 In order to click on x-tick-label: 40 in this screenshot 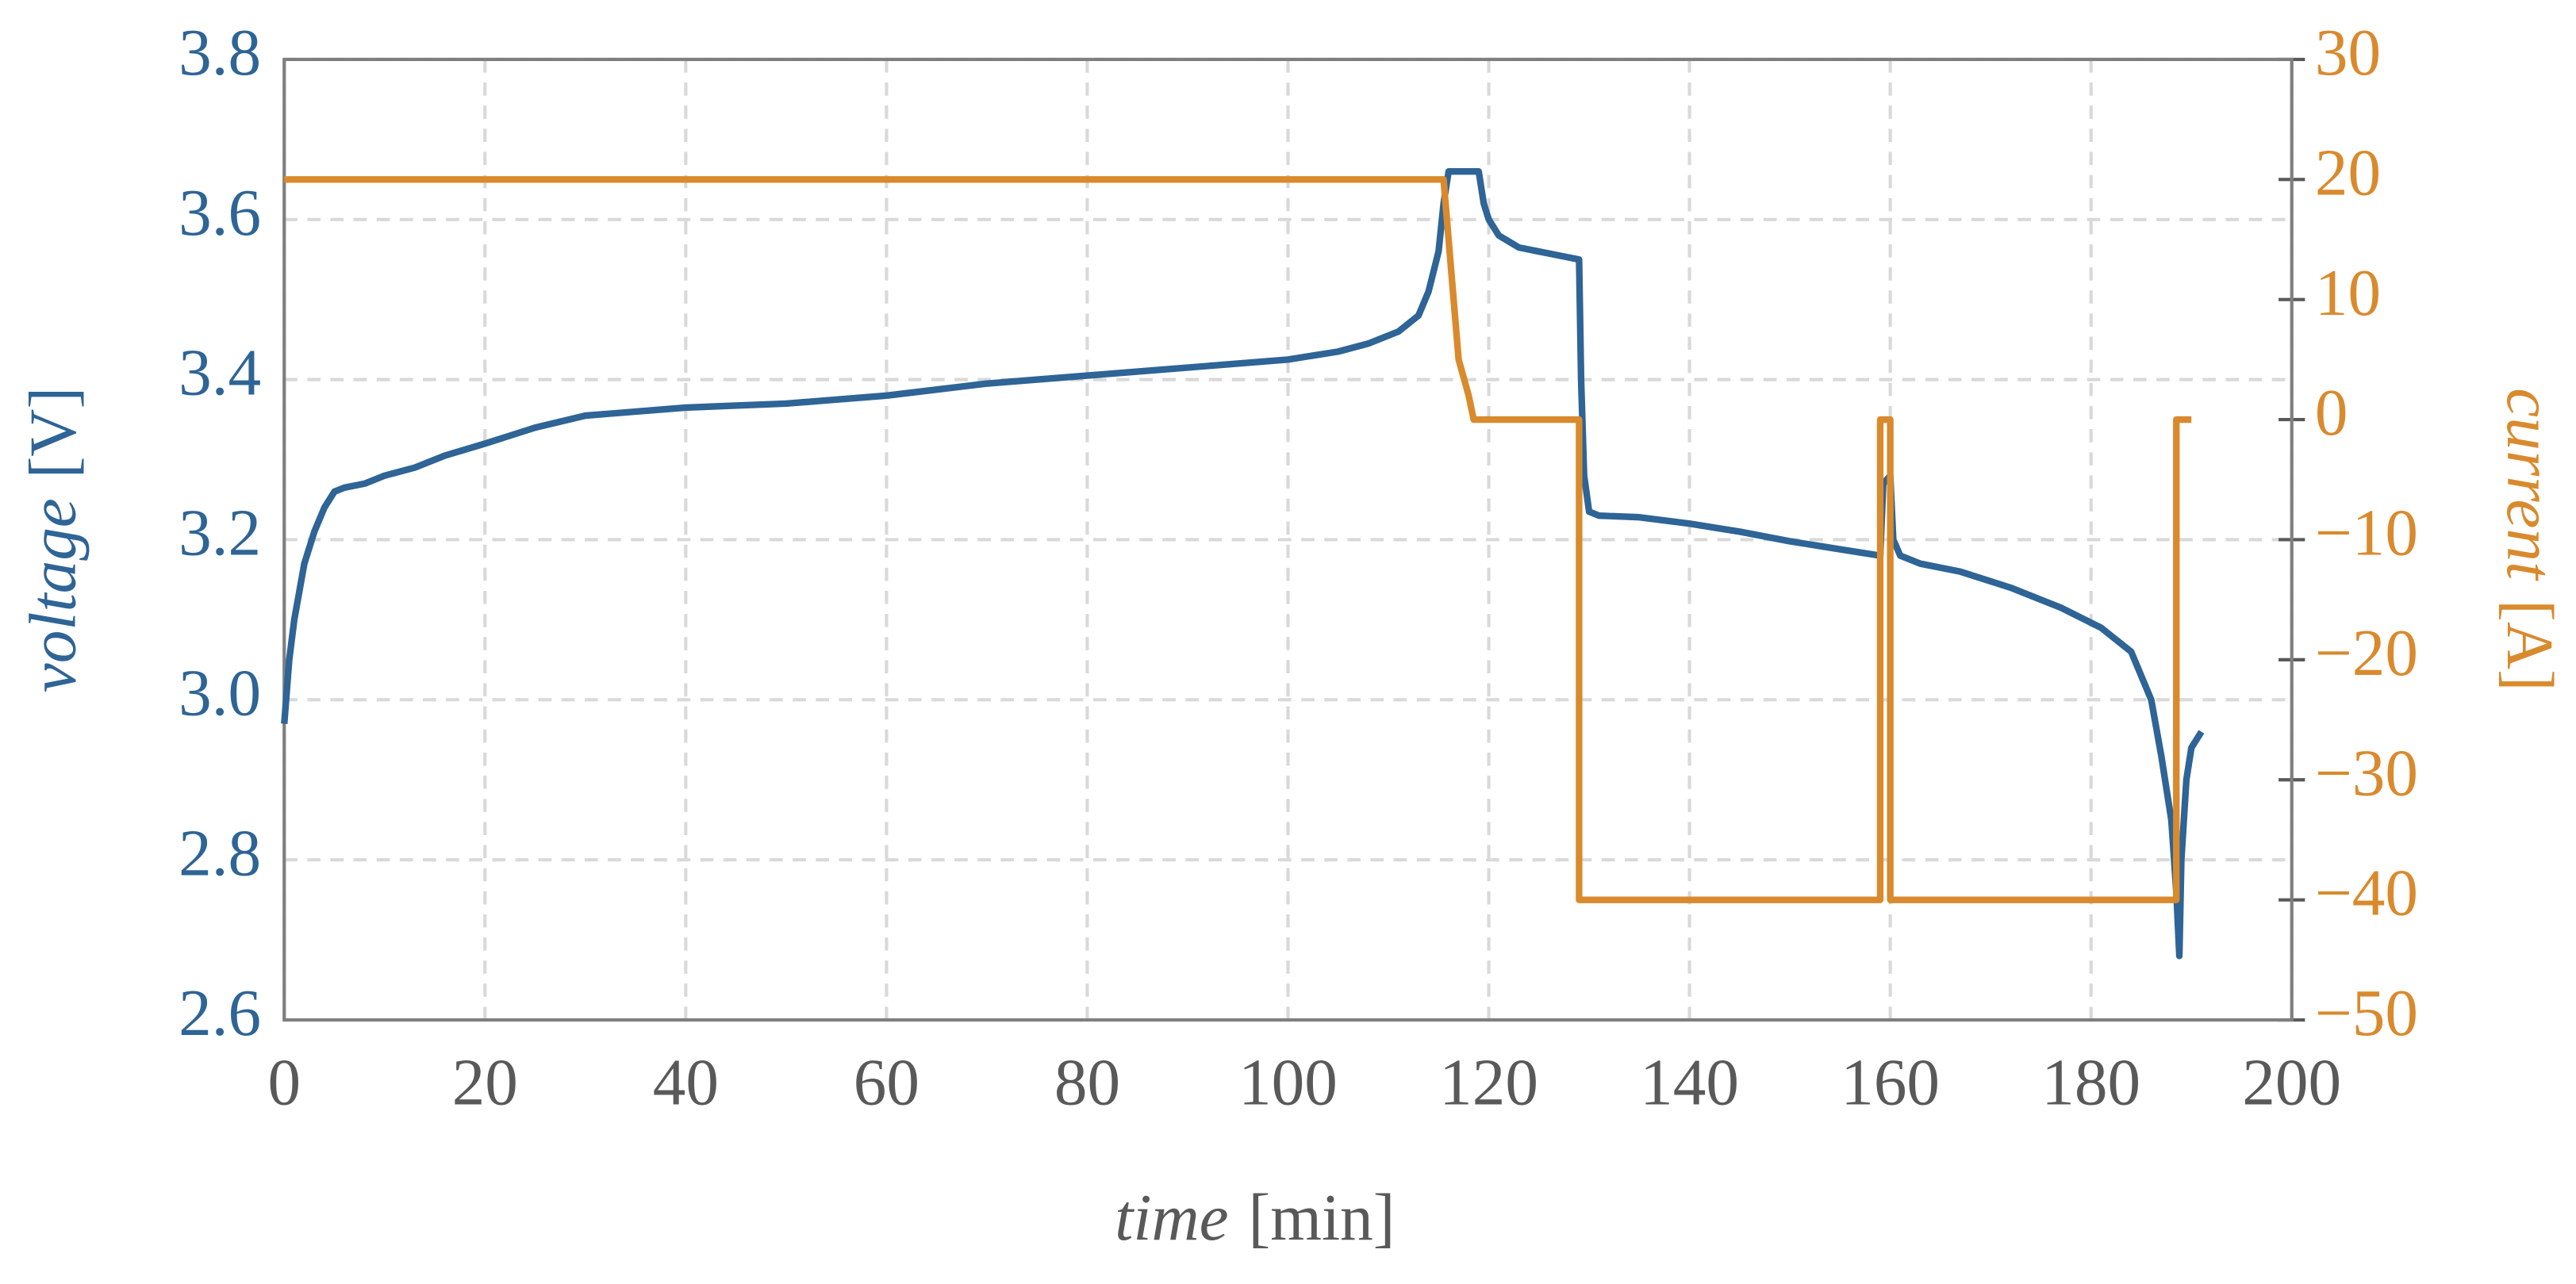, I will do `click(686, 1083)`.